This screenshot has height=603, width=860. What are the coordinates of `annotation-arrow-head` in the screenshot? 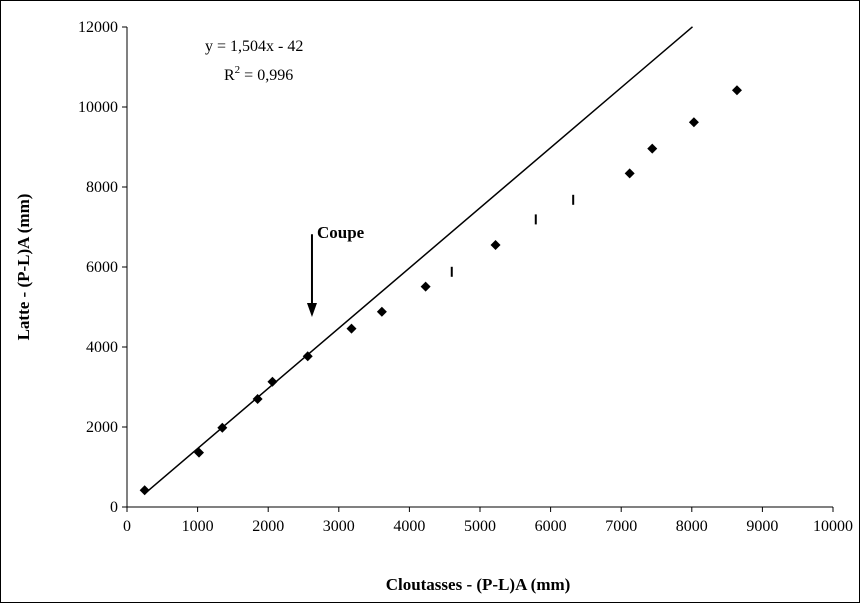 It's located at (311, 310).